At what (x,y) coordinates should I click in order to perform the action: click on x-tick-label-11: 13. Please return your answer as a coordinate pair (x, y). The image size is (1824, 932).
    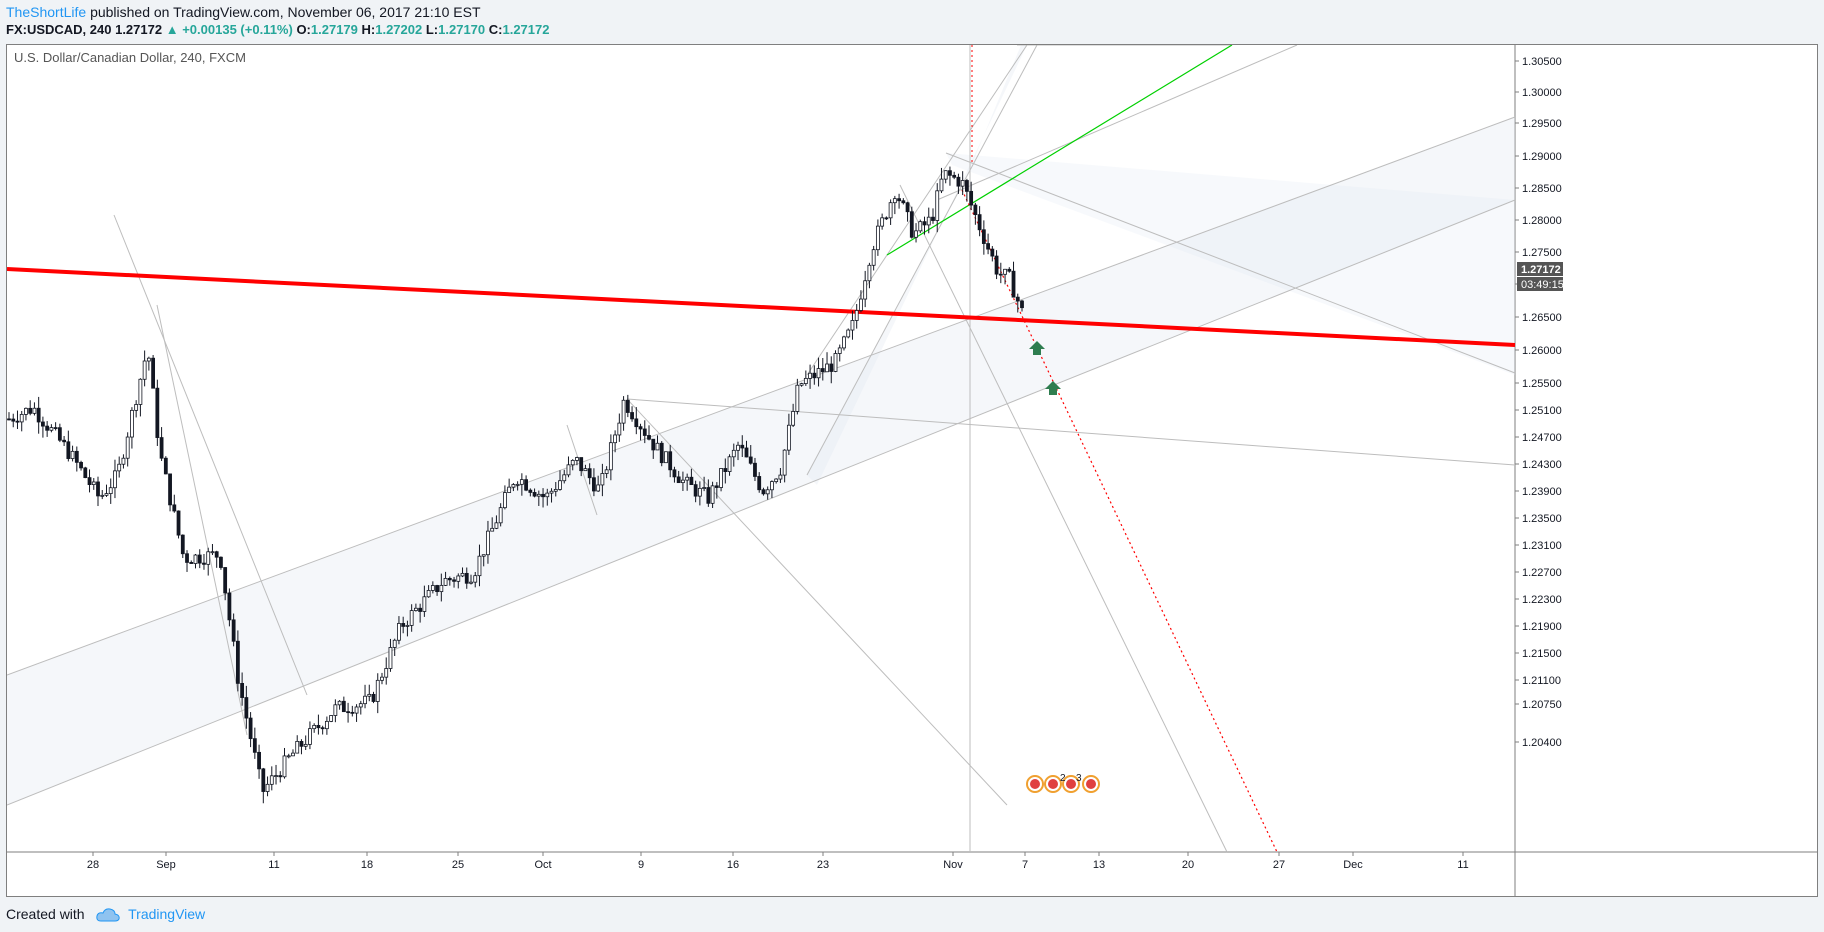
    Looking at the image, I should click on (1099, 865).